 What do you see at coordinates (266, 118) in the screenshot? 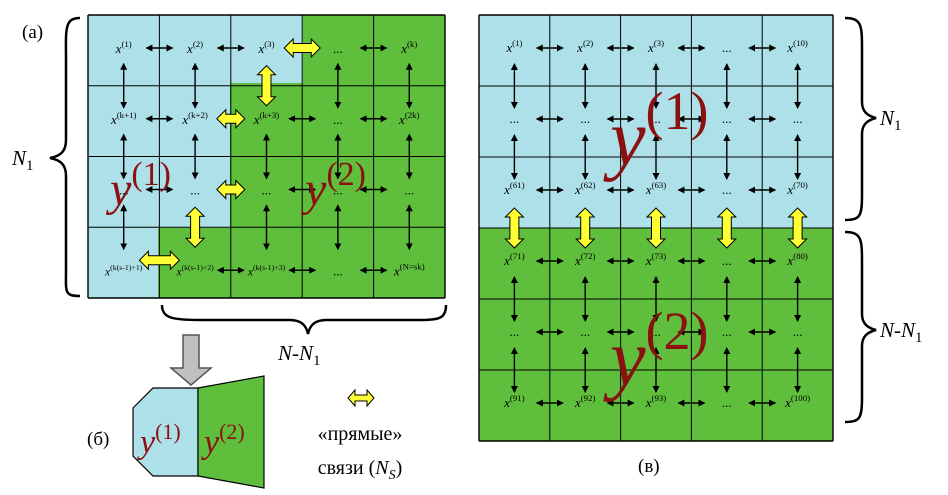
I see `panel-a-cell-label: x(k+3)` at bounding box center [266, 118].